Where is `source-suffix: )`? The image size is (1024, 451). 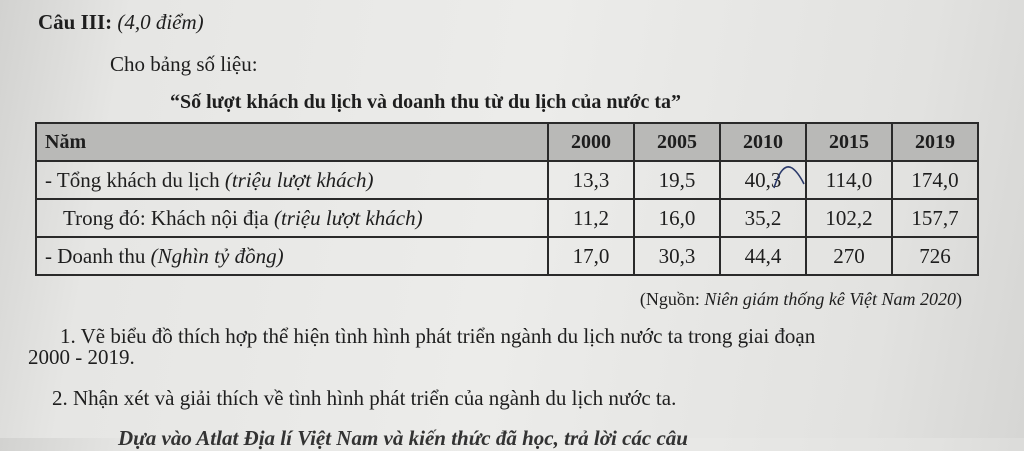
source-suffix: ) is located at coordinates (959, 299).